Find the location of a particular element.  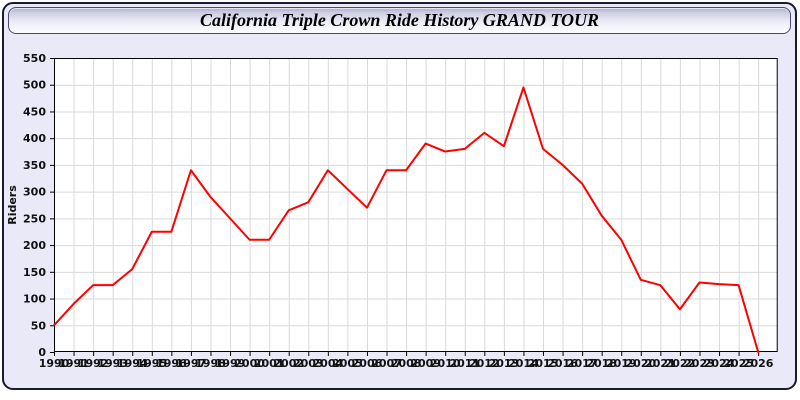

x-tick-label: 2023 is located at coordinates (699, 363).